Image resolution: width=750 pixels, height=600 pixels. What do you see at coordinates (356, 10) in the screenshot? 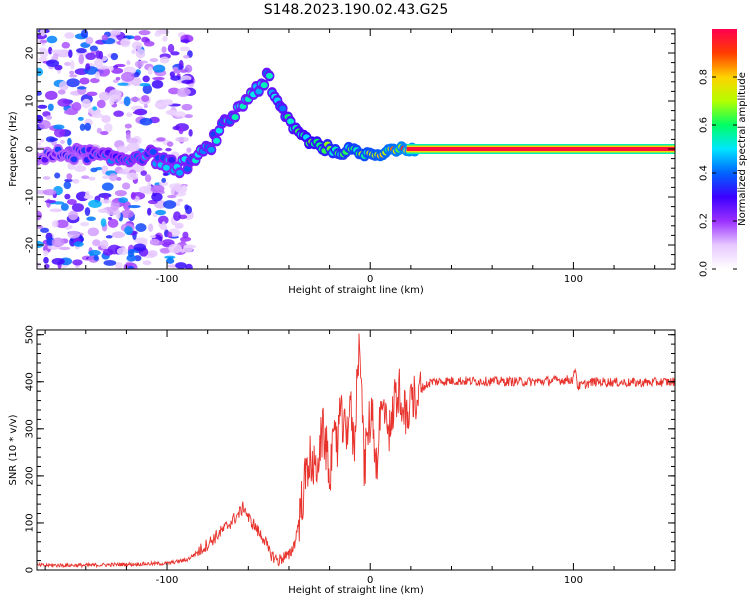
I see `figure-title: S148.2023.190.02.43.G25` at bounding box center [356, 10].